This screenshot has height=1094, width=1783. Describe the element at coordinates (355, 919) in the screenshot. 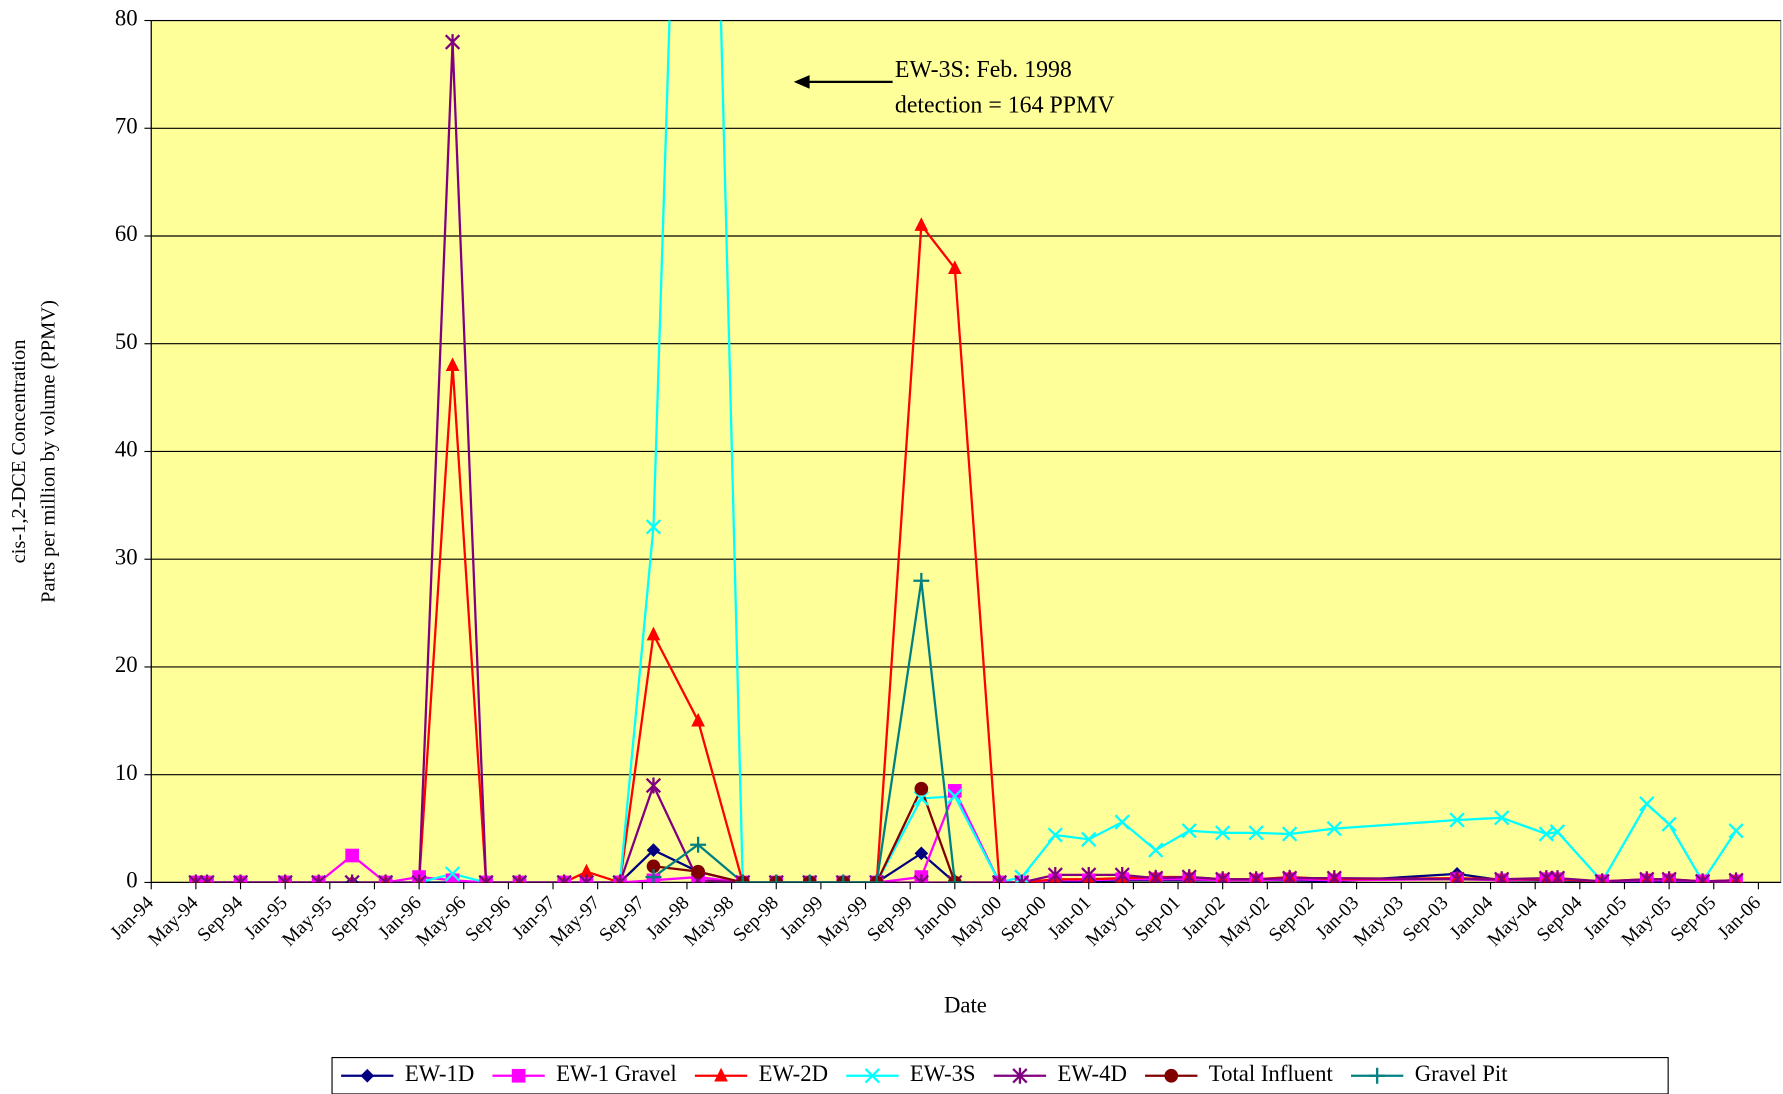

I see `x-tick-label: Sep-95` at that location.